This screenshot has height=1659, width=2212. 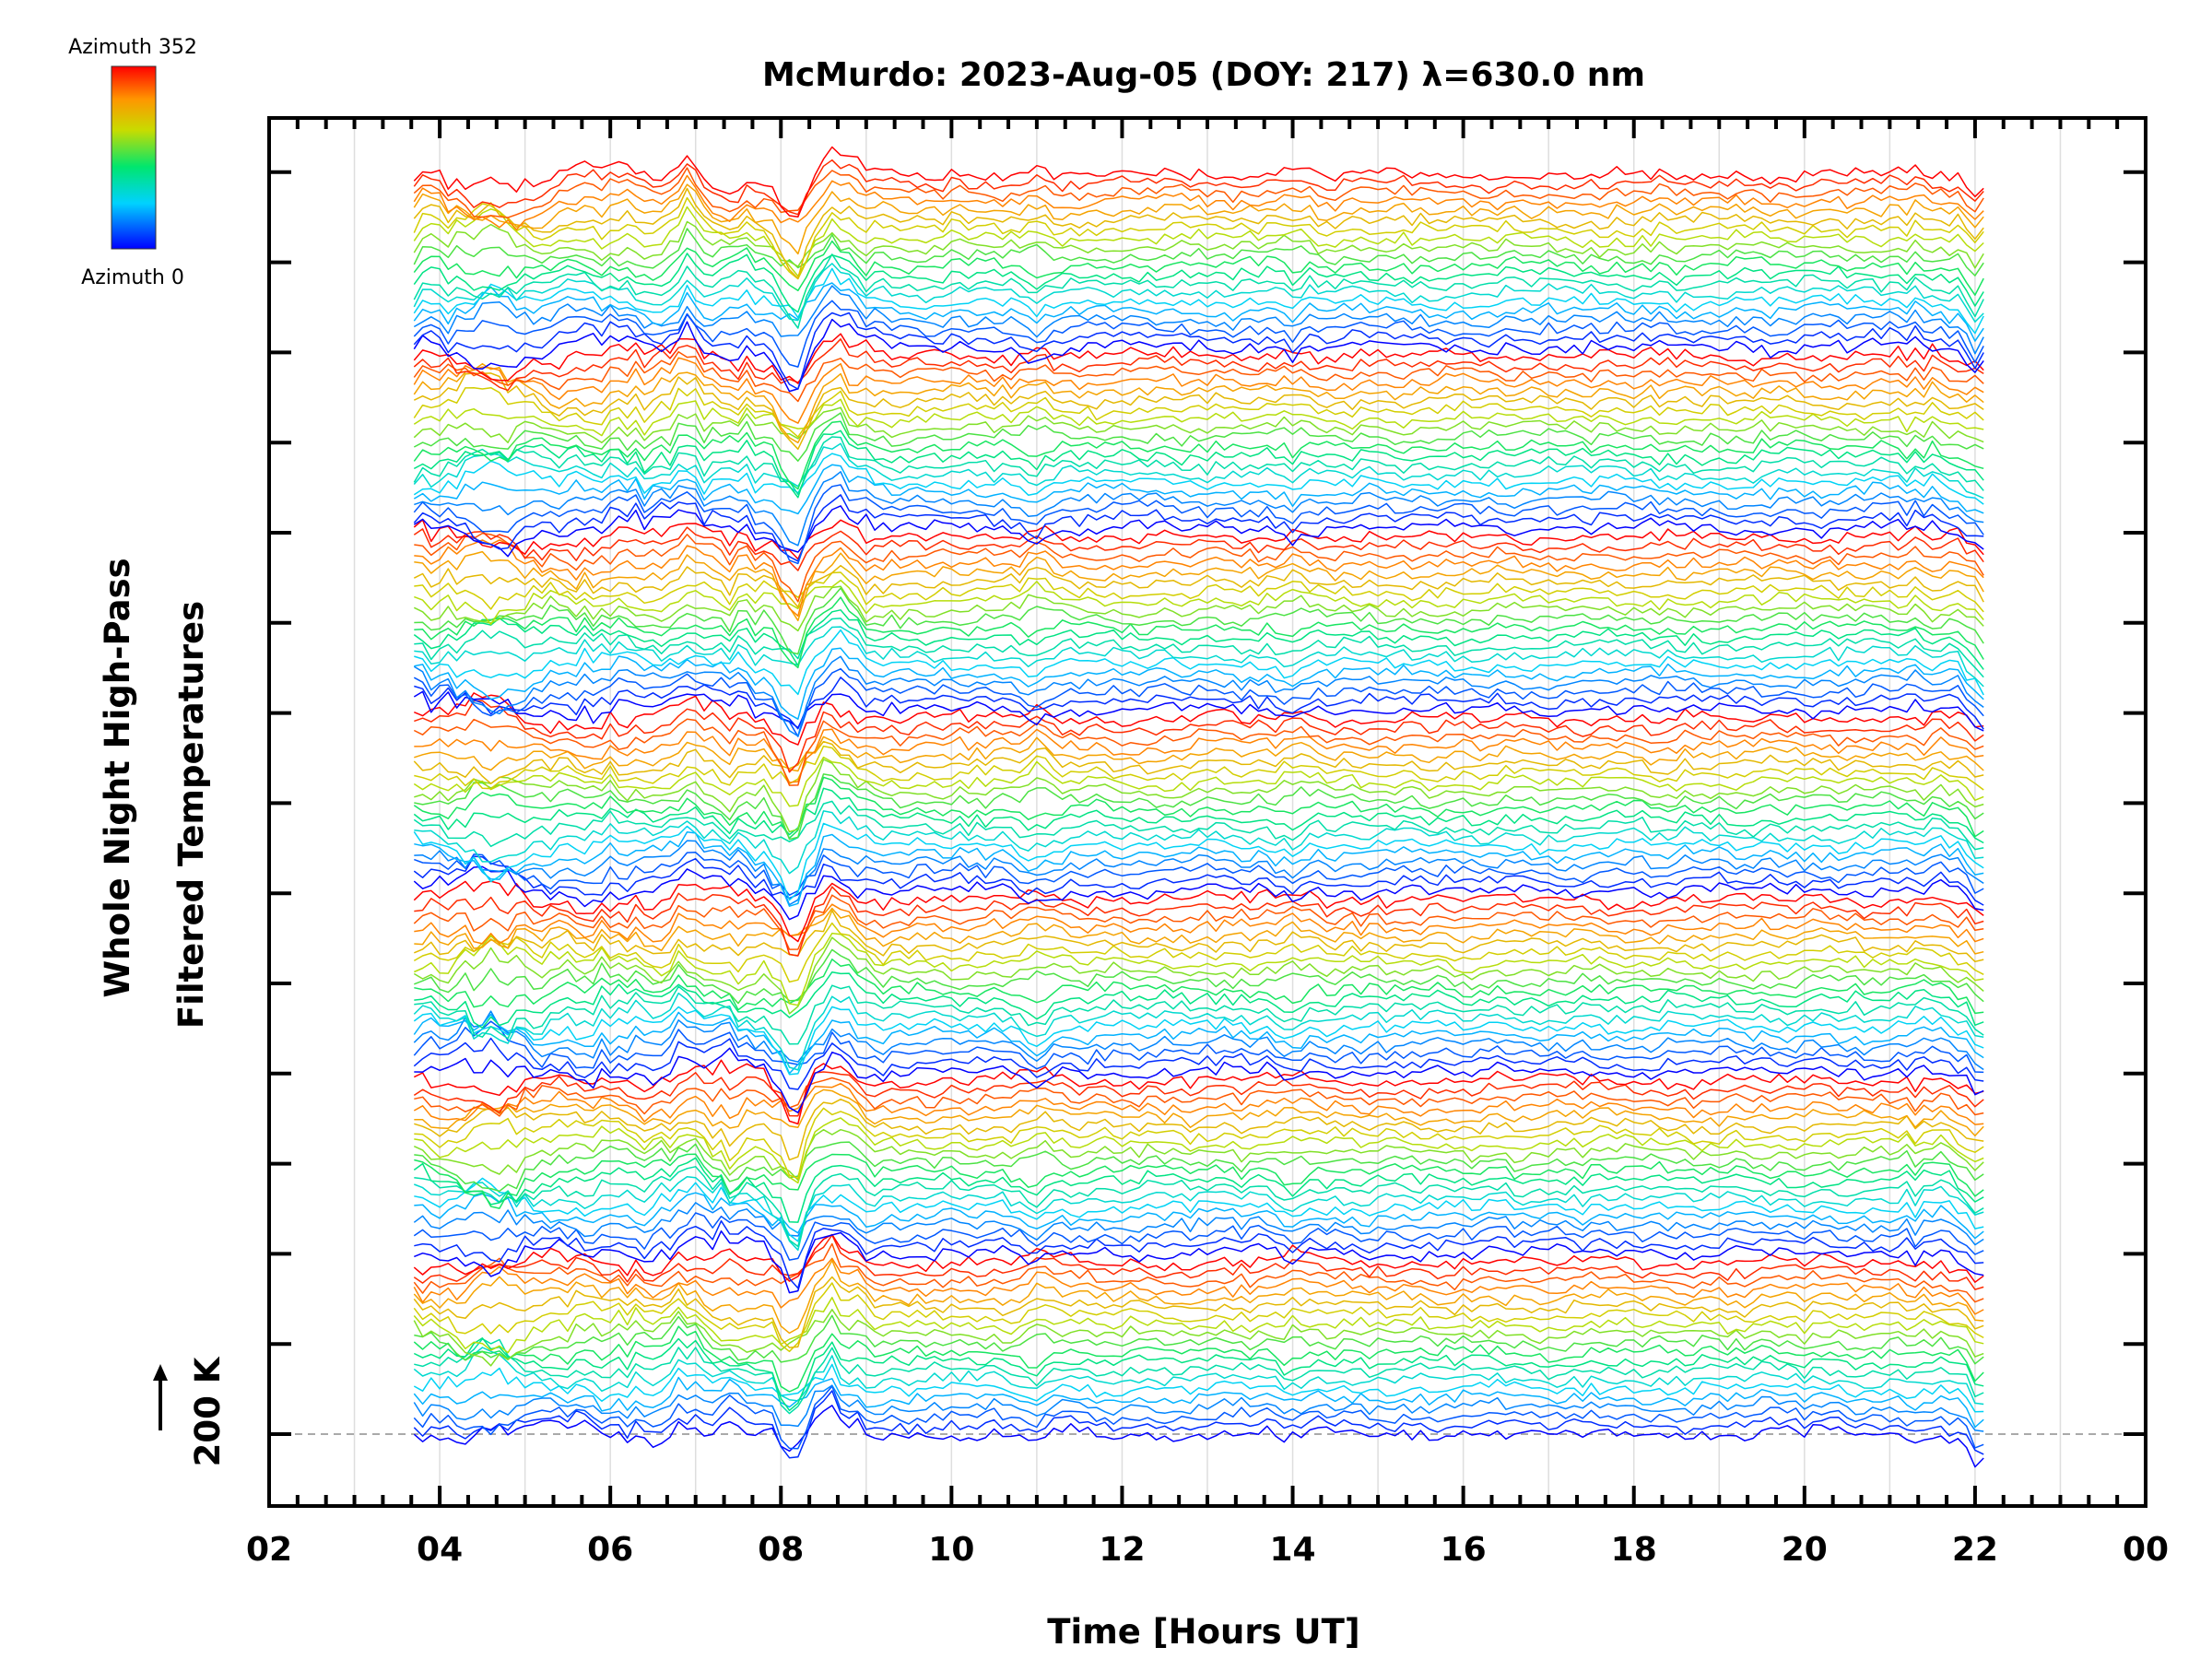 I want to click on x-tick-labels: 02 04 06 08 10 12 14 16 18 20 22 00, so click(x=1207, y=1550).